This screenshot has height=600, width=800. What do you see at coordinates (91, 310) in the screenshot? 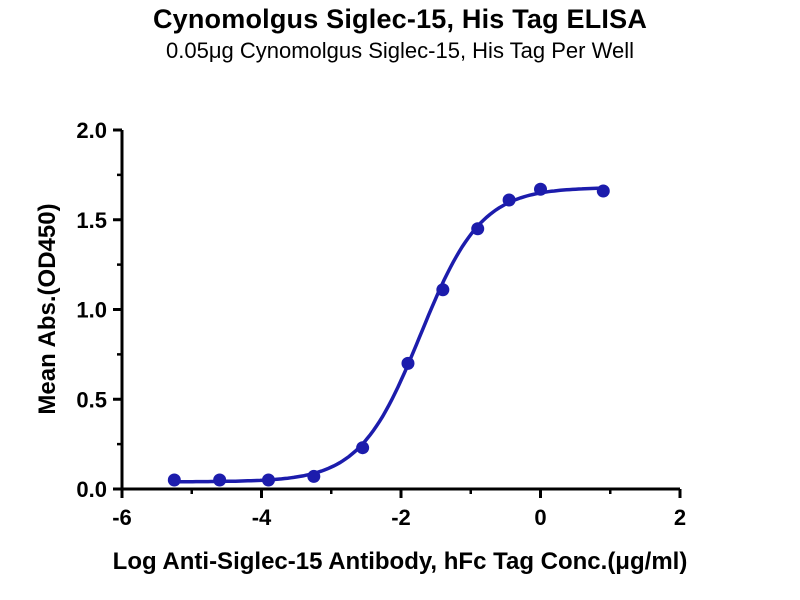
I see `y-tick-label: 1.0` at bounding box center [91, 310].